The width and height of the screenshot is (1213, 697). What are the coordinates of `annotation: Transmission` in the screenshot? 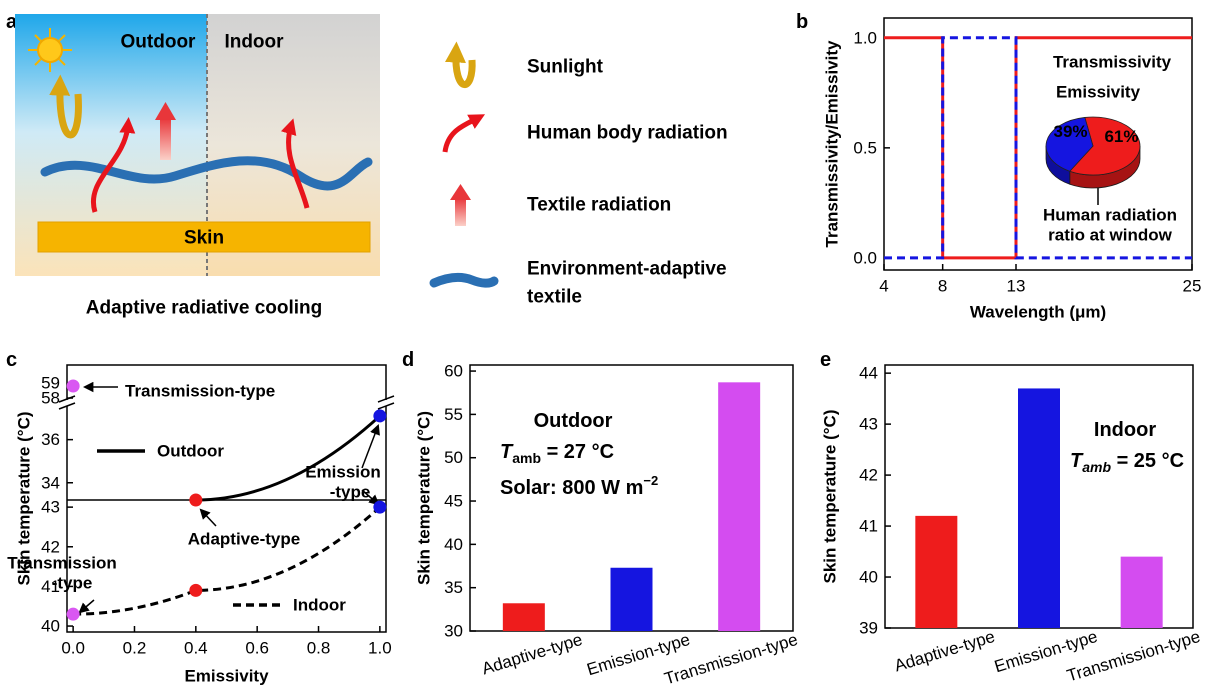 It's located at (62, 563).